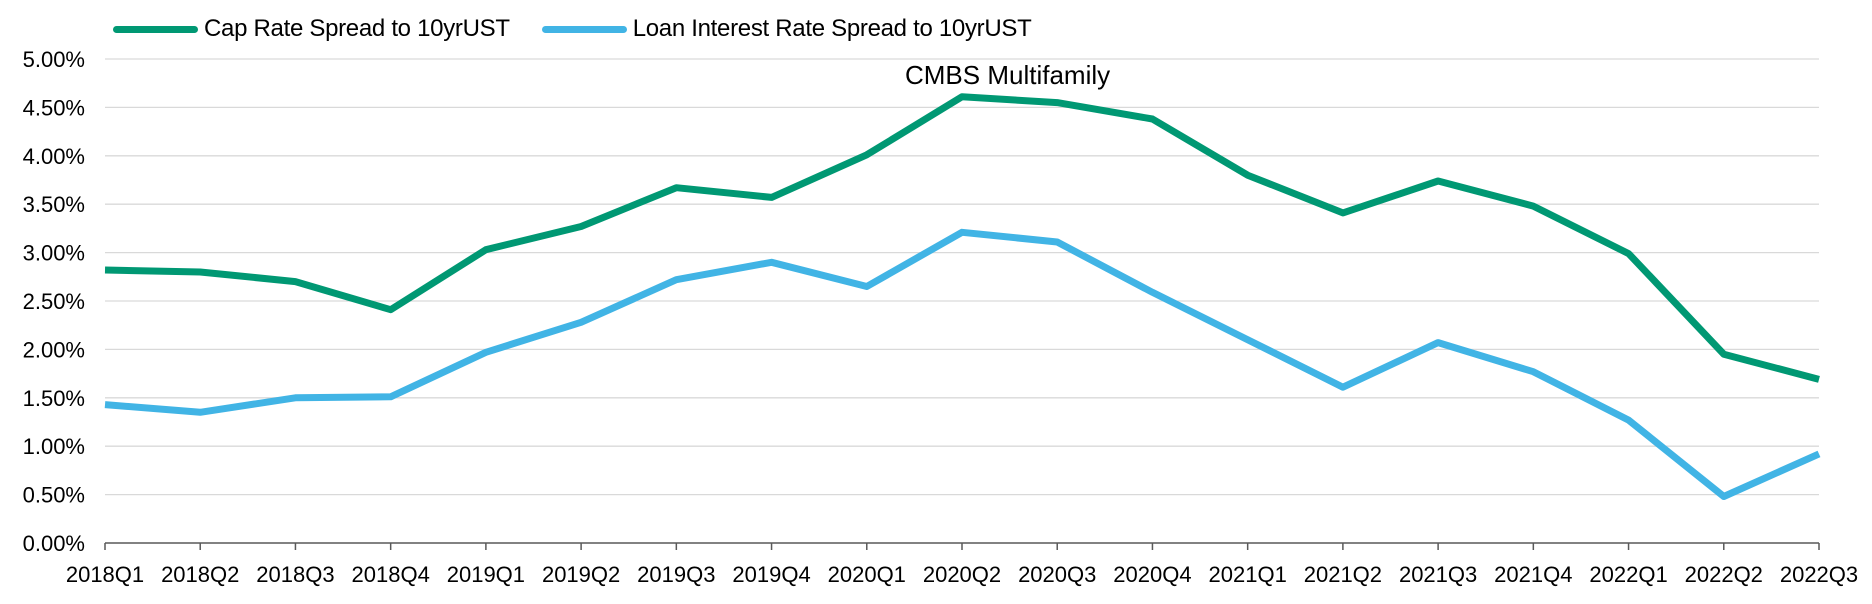 The width and height of the screenshot is (1872, 604). What do you see at coordinates (584, 29) in the screenshot?
I see `legend-swatch-loan-rate` at bounding box center [584, 29].